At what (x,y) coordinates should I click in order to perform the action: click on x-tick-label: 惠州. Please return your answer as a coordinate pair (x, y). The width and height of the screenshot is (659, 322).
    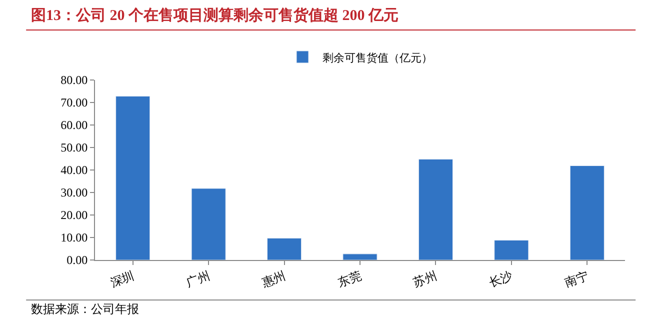
    Looking at the image, I should click on (273, 279).